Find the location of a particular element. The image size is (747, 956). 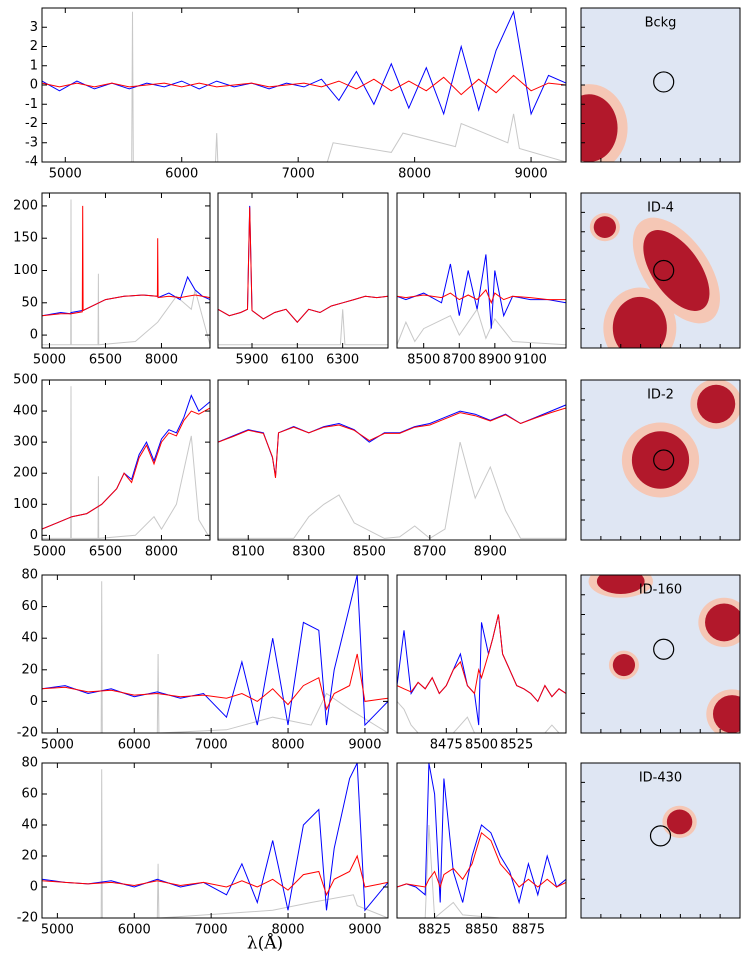

spectrum-panel: 8825 8850 8875 is located at coordinates (481, 850).